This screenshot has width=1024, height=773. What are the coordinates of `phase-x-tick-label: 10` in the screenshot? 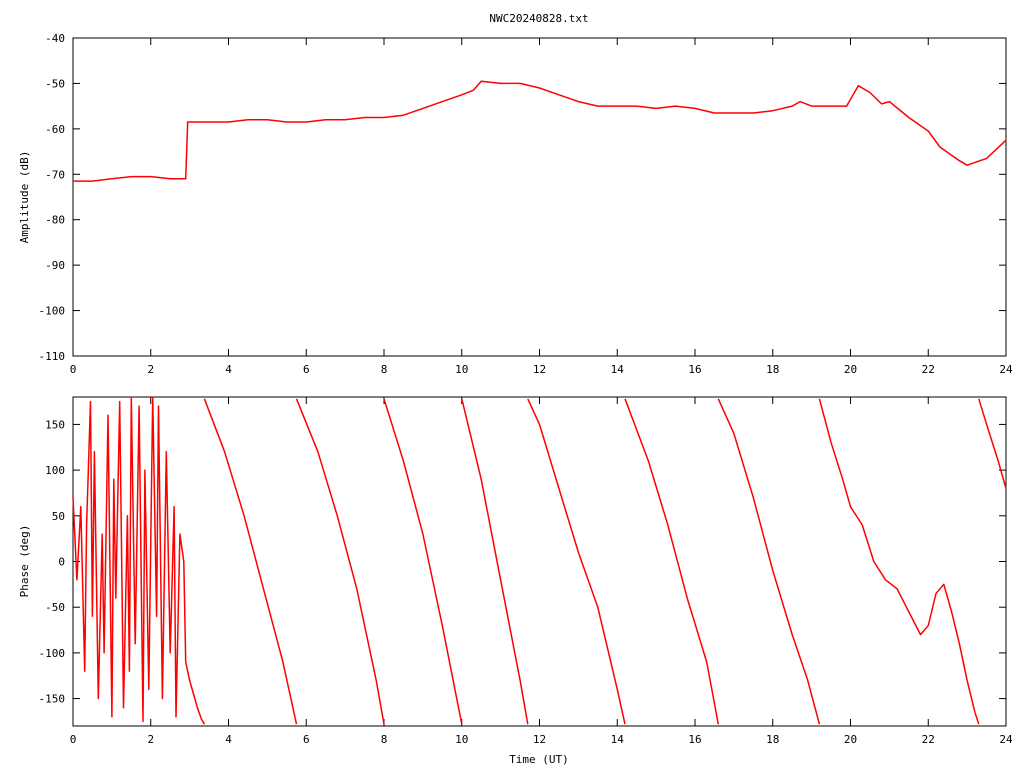 It's located at (461, 739).